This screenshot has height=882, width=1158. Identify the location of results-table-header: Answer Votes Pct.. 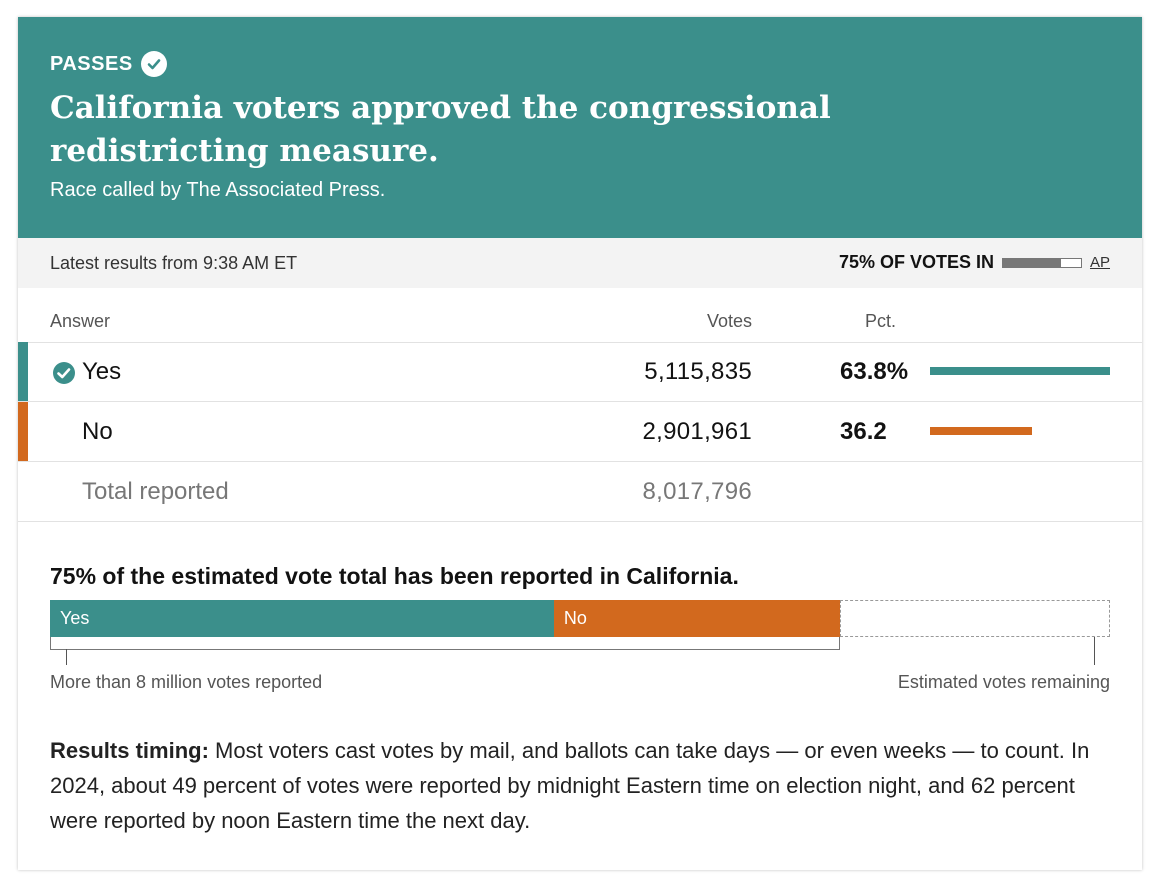
(580, 315).